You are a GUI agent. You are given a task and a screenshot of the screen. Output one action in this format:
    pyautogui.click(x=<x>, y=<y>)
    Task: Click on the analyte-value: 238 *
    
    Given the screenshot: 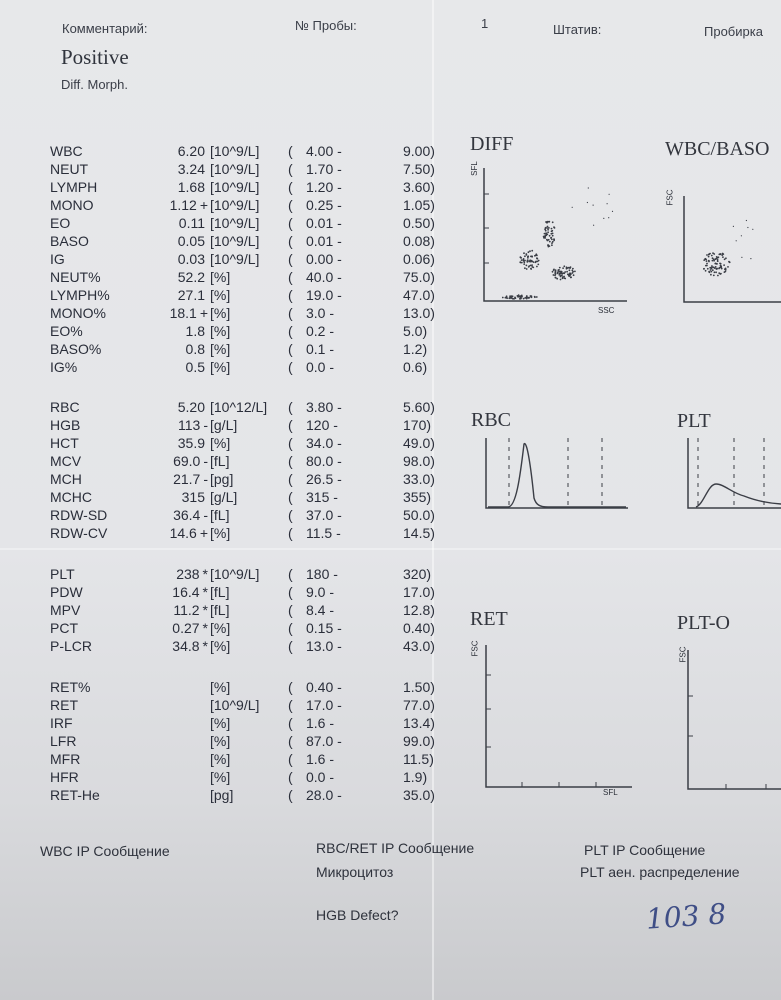 What is the action you would take?
    pyautogui.click(x=177, y=574)
    